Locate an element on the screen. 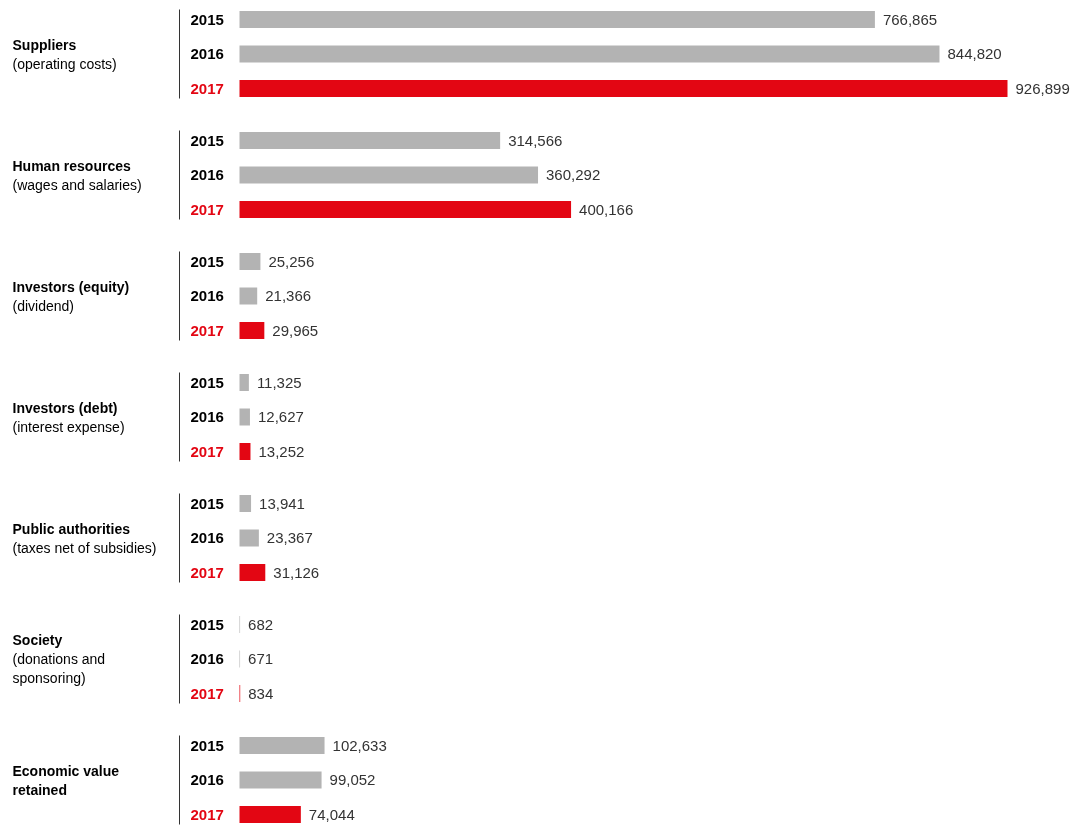 This screenshot has width=1077, height=825. y-tick-label: Economic value retained is located at coordinates (66, 780).